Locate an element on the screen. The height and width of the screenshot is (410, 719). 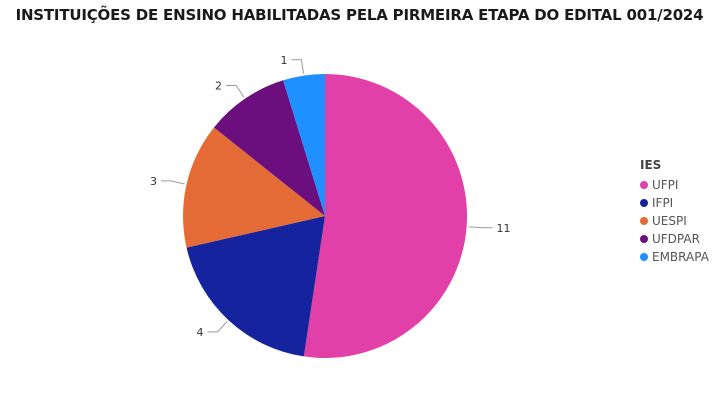
data-label-ifpi: 4 is located at coordinates (200, 332).